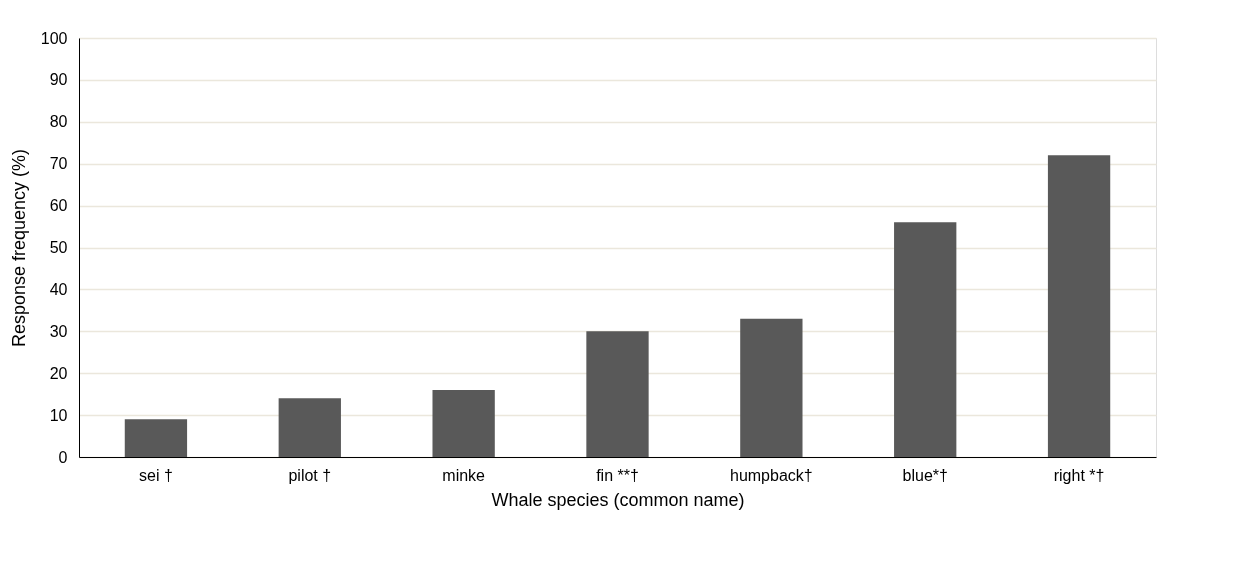 This screenshot has height=583, width=1236. What do you see at coordinates (1079, 475) in the screenshot?
I see `x-tick-label: right *†` at bounding box center [1079, 475].